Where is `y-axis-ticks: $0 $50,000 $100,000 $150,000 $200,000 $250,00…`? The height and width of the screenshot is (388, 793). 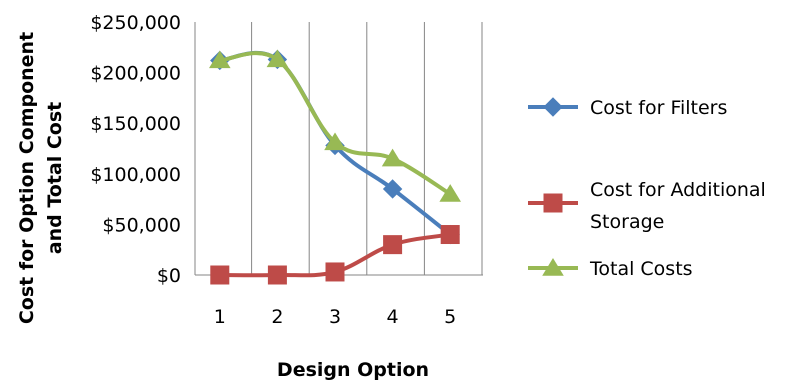 y-axis-ticks: $0 $50,000 $100,000 $150,000 $200,000 $250,00… is located at coordinates (135, 149).